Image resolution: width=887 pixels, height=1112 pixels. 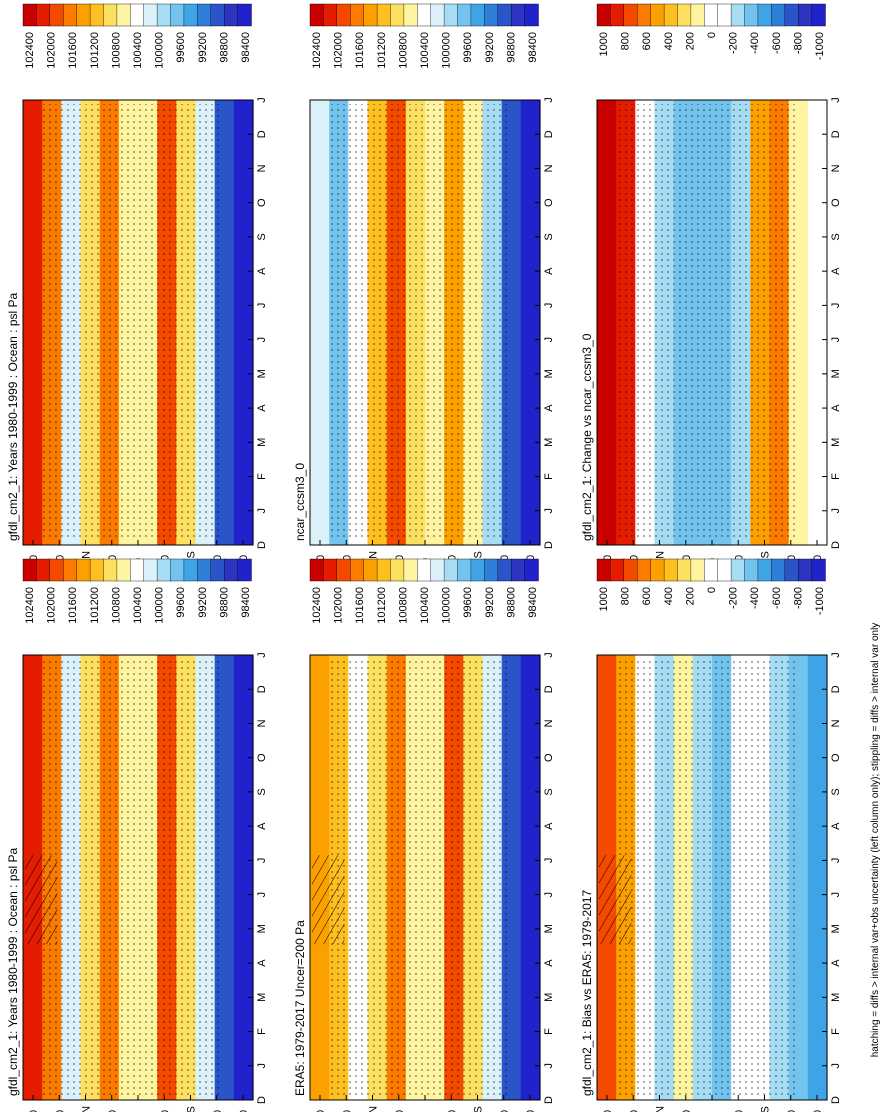 What do you see at coordinates (317, 50) in the screenshot?
I see `colorbar-label: 102400` at bounding box center [317, 50].